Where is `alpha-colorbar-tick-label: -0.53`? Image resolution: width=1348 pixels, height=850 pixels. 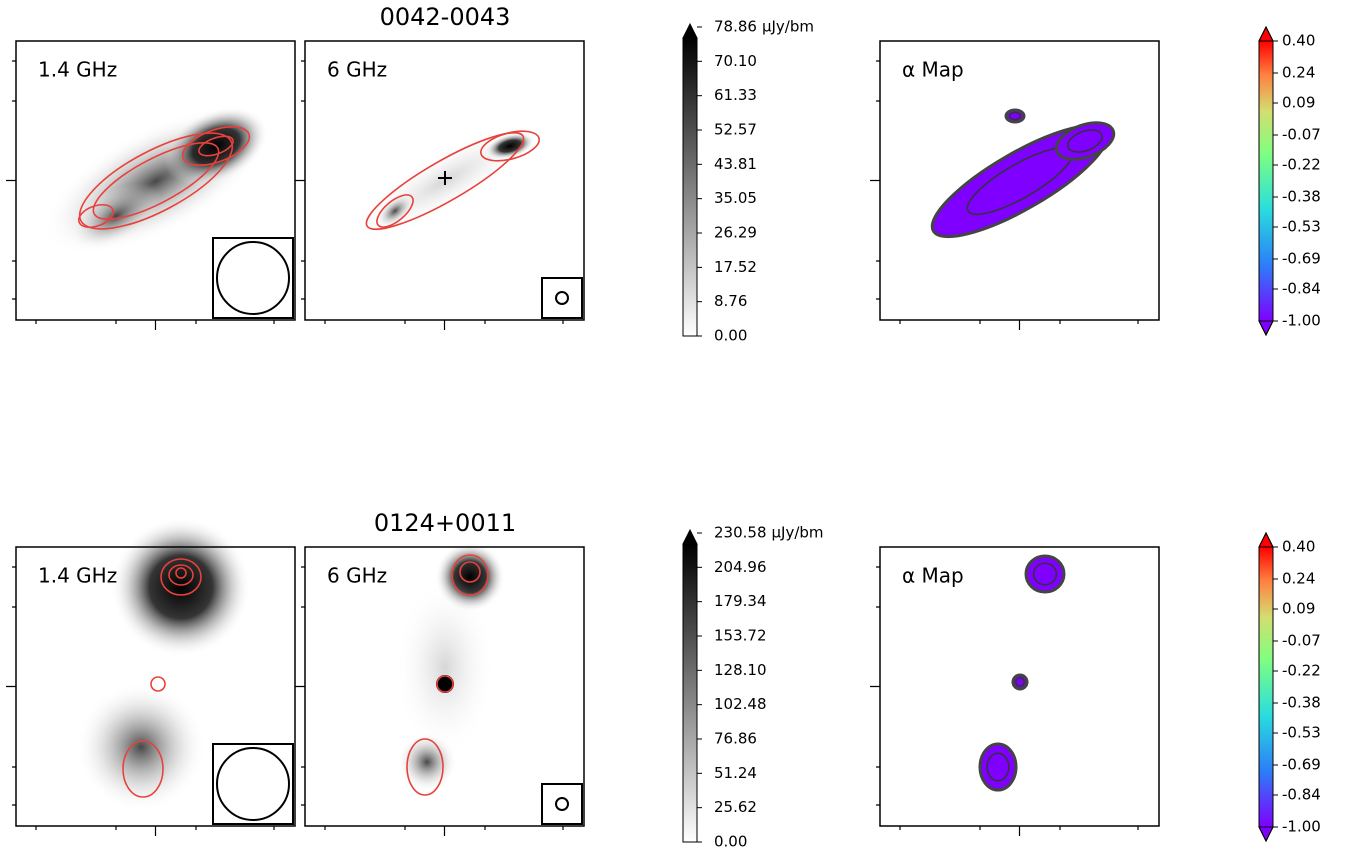 alpha-colorbar-tick-label: -0.53 is located at coordinates (1301, 227).